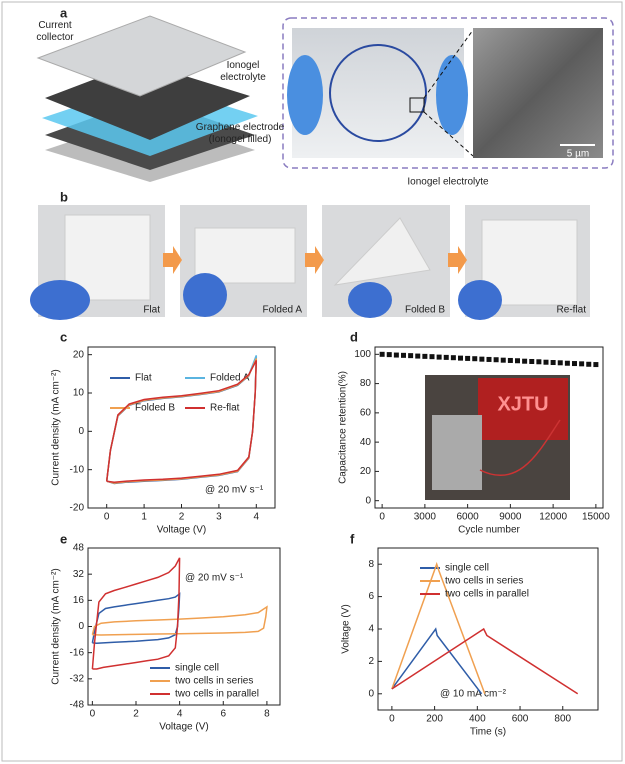 This screenshot has width=625, height=764. Describe the element at coordinates (136, 714) in the screenshot. I see `x-tick-label: 2` at that location.